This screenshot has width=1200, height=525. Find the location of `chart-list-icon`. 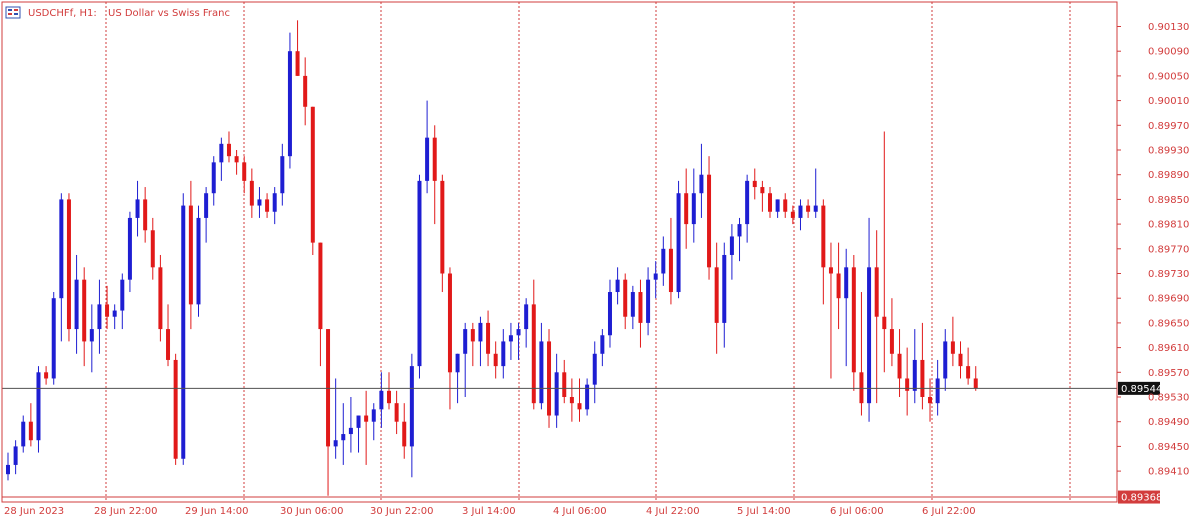

chart-list-icon is located at coordinates (13, 12).